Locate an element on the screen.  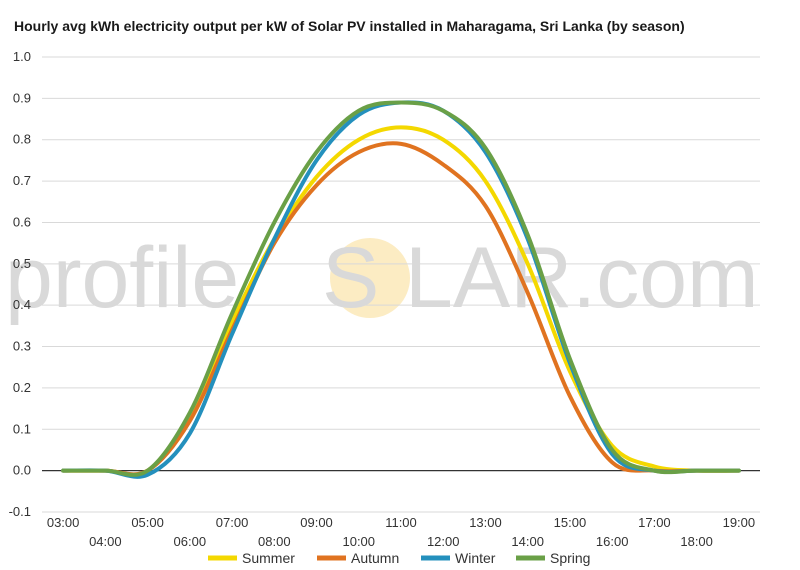
x-tick-label: 08:00 is located at coordinates (274, 541).